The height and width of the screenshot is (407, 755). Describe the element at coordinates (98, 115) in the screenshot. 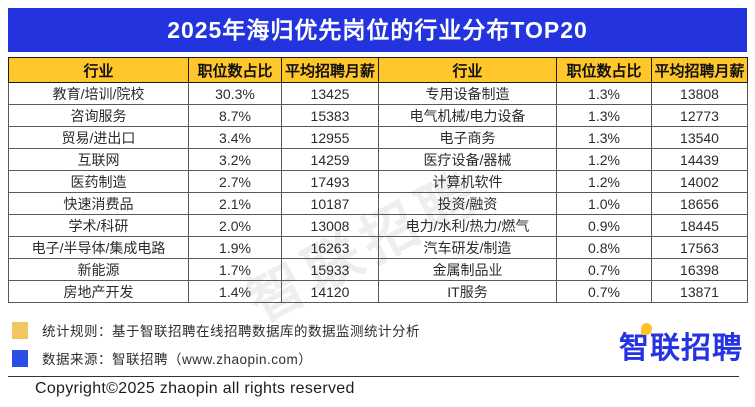

I see `industry-cell: 咨询服务` at that location.